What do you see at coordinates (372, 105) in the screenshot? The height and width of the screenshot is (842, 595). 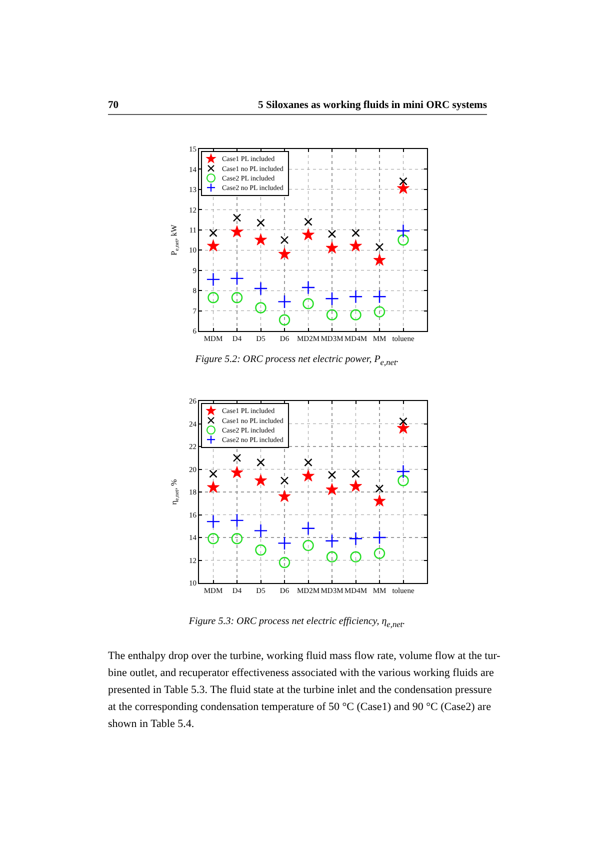 I see `text: 5 Siloxanes as working fluids in mini ORC systems` at bounding box center [372, 105].